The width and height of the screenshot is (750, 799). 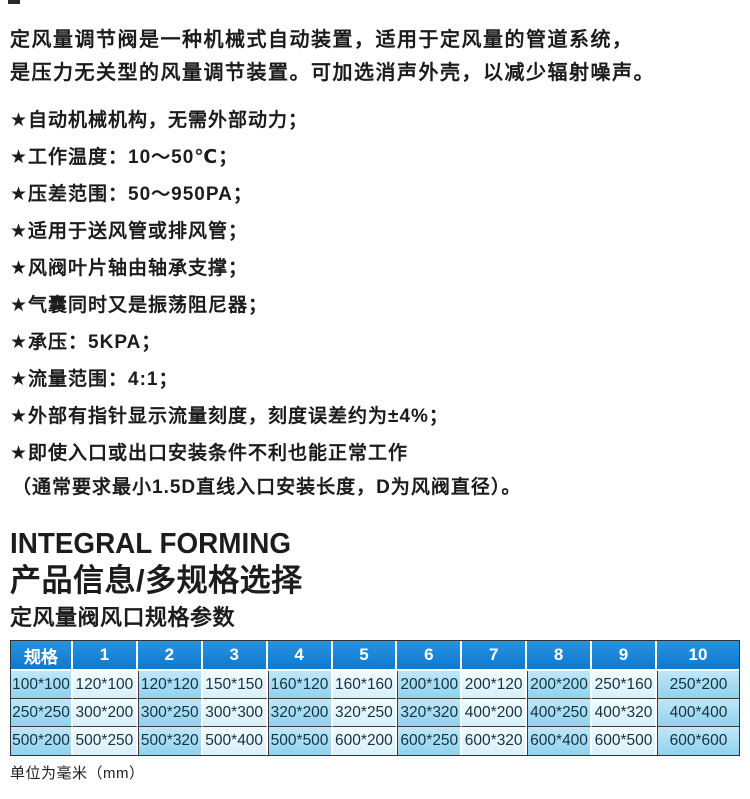 I want to click on feature-item: ★适用于送风管或排风管；, so click(x=129, y=231).